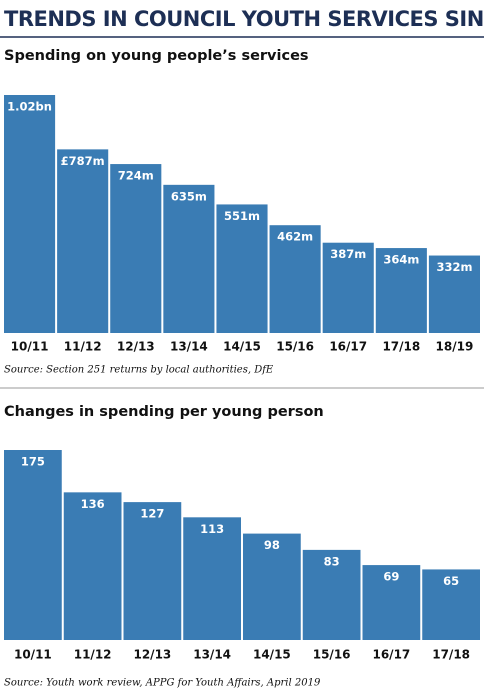 The height and width of the screenshot is (700, 484). What do you see at coordinates (212, 529) in the screenshot?
I see `data-label: 113` at bounding box center [212, 529].